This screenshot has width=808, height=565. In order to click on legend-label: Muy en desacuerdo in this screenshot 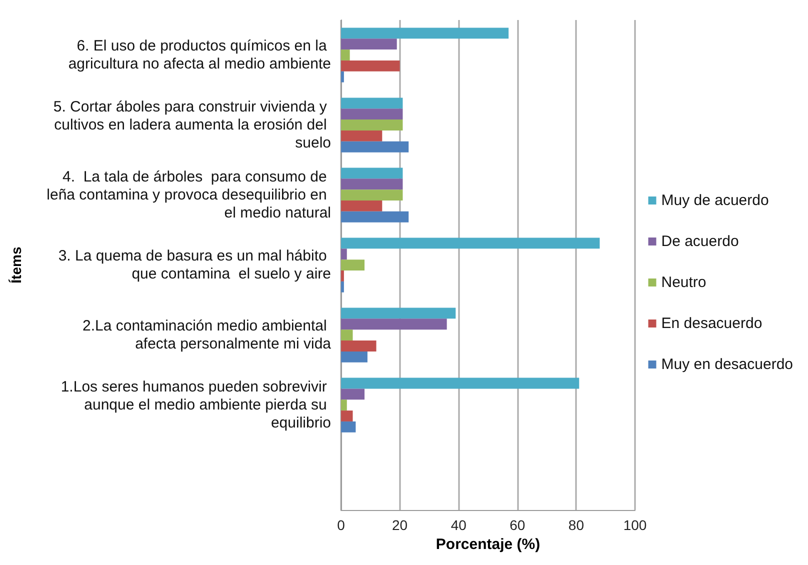, I will do `click(727, 364)`.